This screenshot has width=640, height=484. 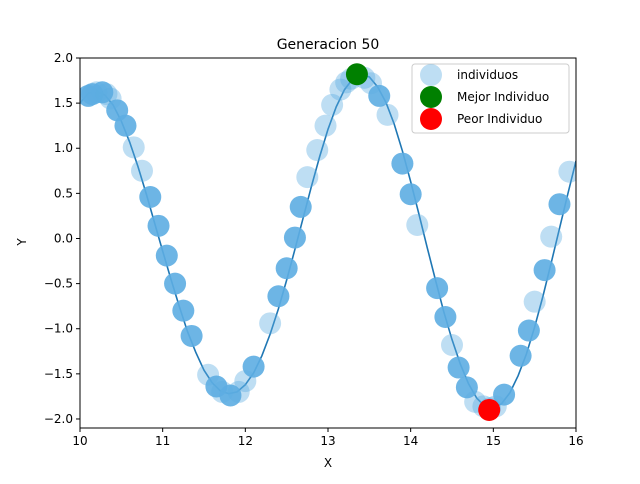 I want to click on worst-individual-point, so click(x=489, y=409).